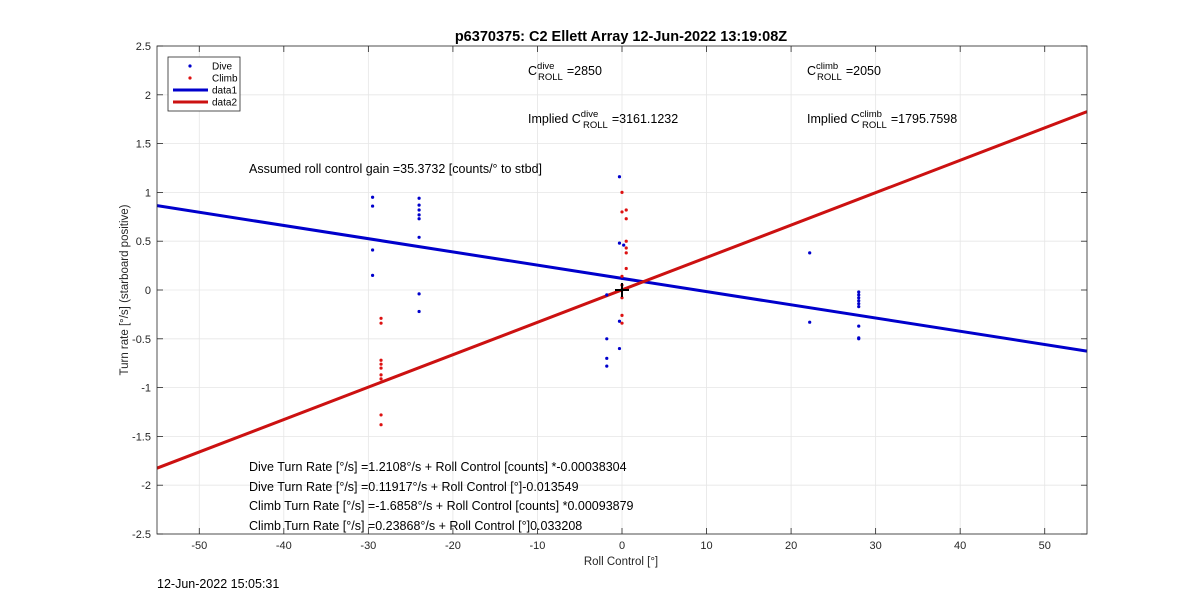 The height and width of the screenshot is (601, 1200). What do you see at coordinates (532, 71) in the screenshot?
I see `c-dive-prefix: C` at bounding box center [532, 71].